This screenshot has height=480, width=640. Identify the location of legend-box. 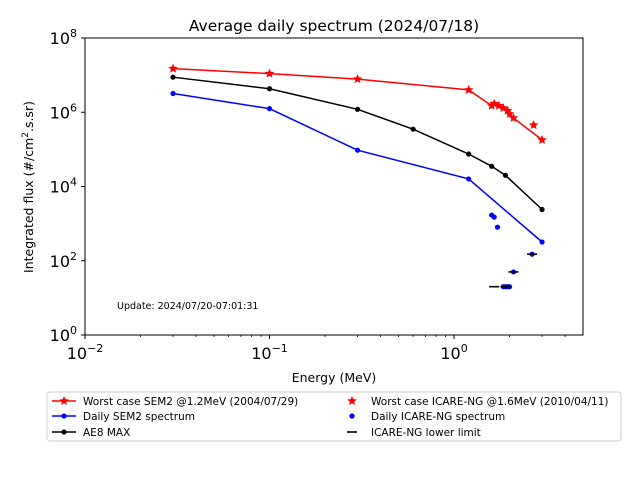
(334, 416).